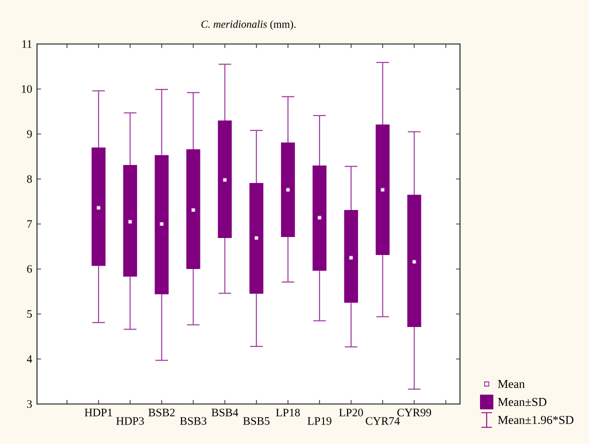 The height and width of the screenshot is (444, 589). Describe the element at coordinates (522, 402) in the screenshot. I see `text: Mean±SD` at that location.